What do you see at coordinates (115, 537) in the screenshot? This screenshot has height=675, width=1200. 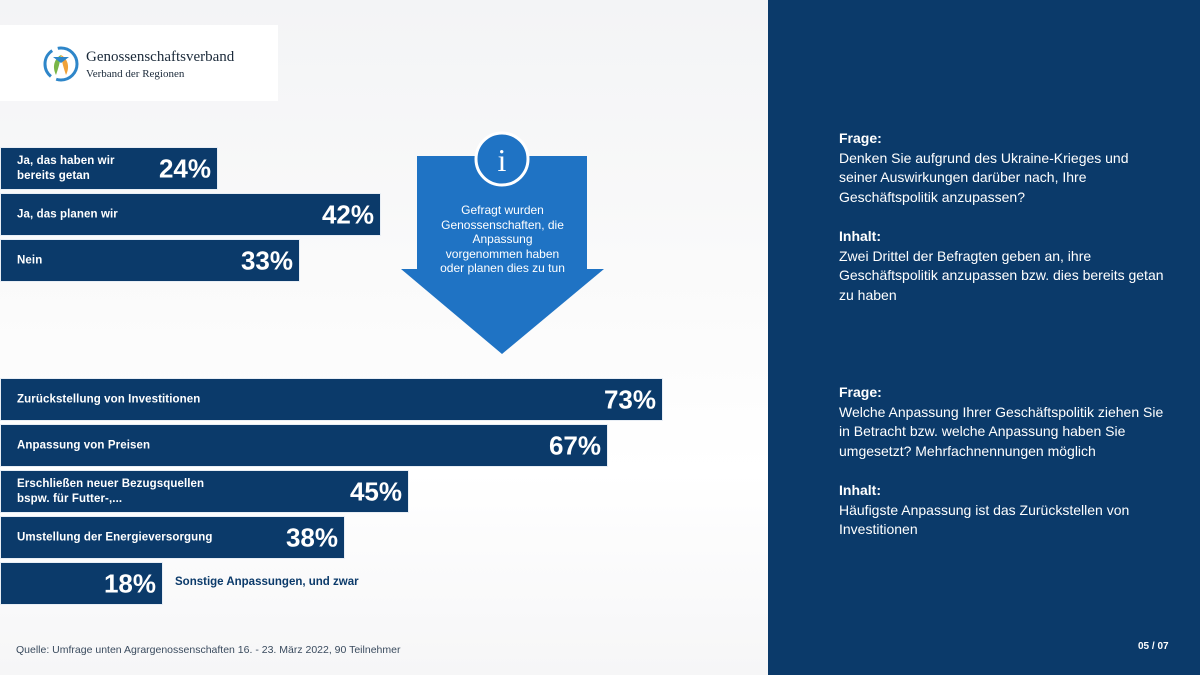 I see `bar-category-label: Umstellung der Energieversorgung` at bounding box center [115, 537].